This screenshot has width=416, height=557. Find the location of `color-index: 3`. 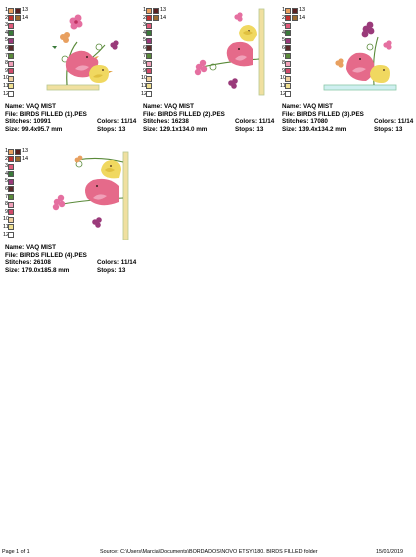

color-index: 3 is located at coordinates (144, 25).